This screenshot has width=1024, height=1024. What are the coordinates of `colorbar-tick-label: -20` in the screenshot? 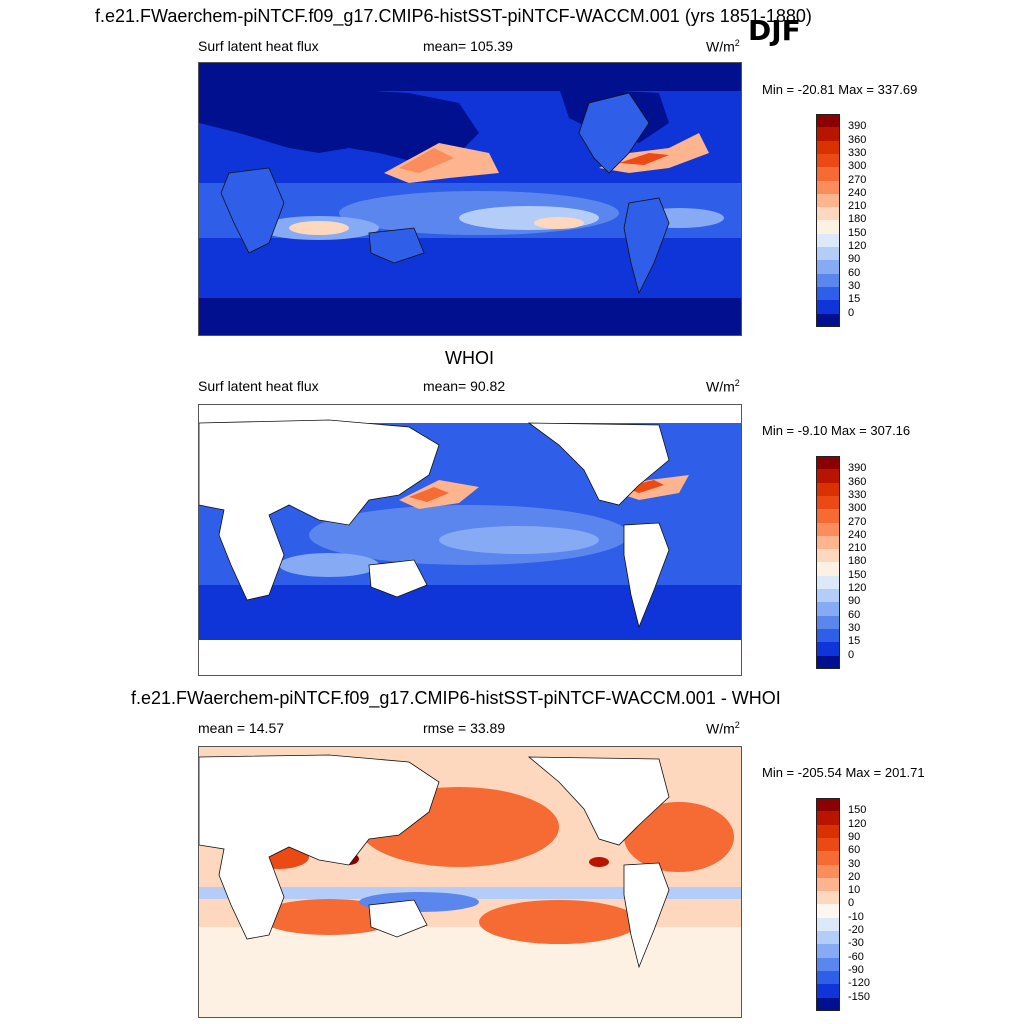 It's located at (856, 930).